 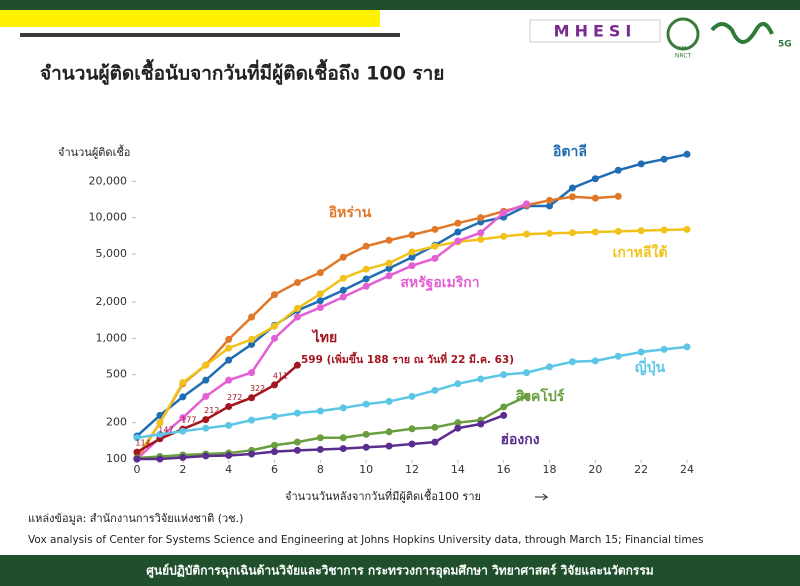 I want to click on footer-band, so click(x=400, y=570).